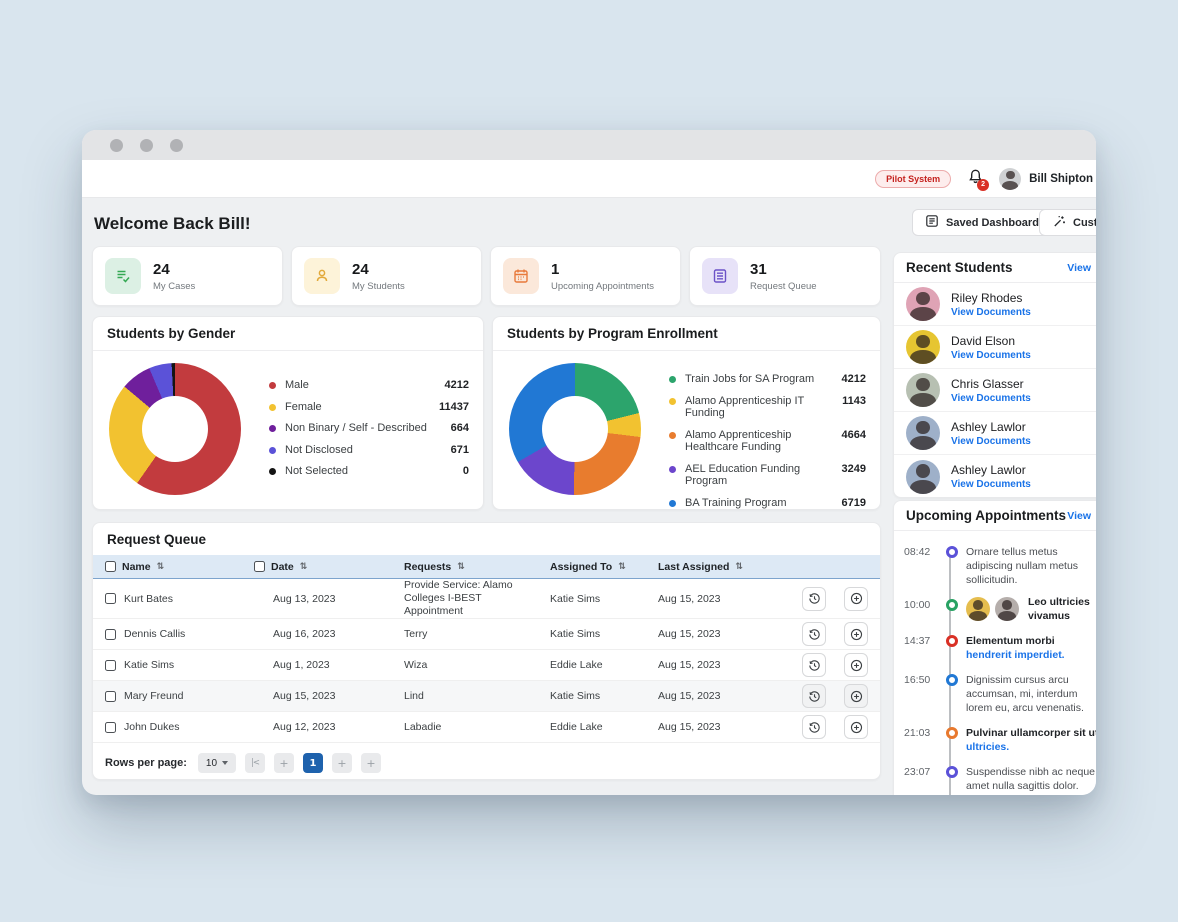 Image resolution: width=1178 pixels, height=922 pixels. I want to click on legend-item: Male 4212, so click(369, 385).